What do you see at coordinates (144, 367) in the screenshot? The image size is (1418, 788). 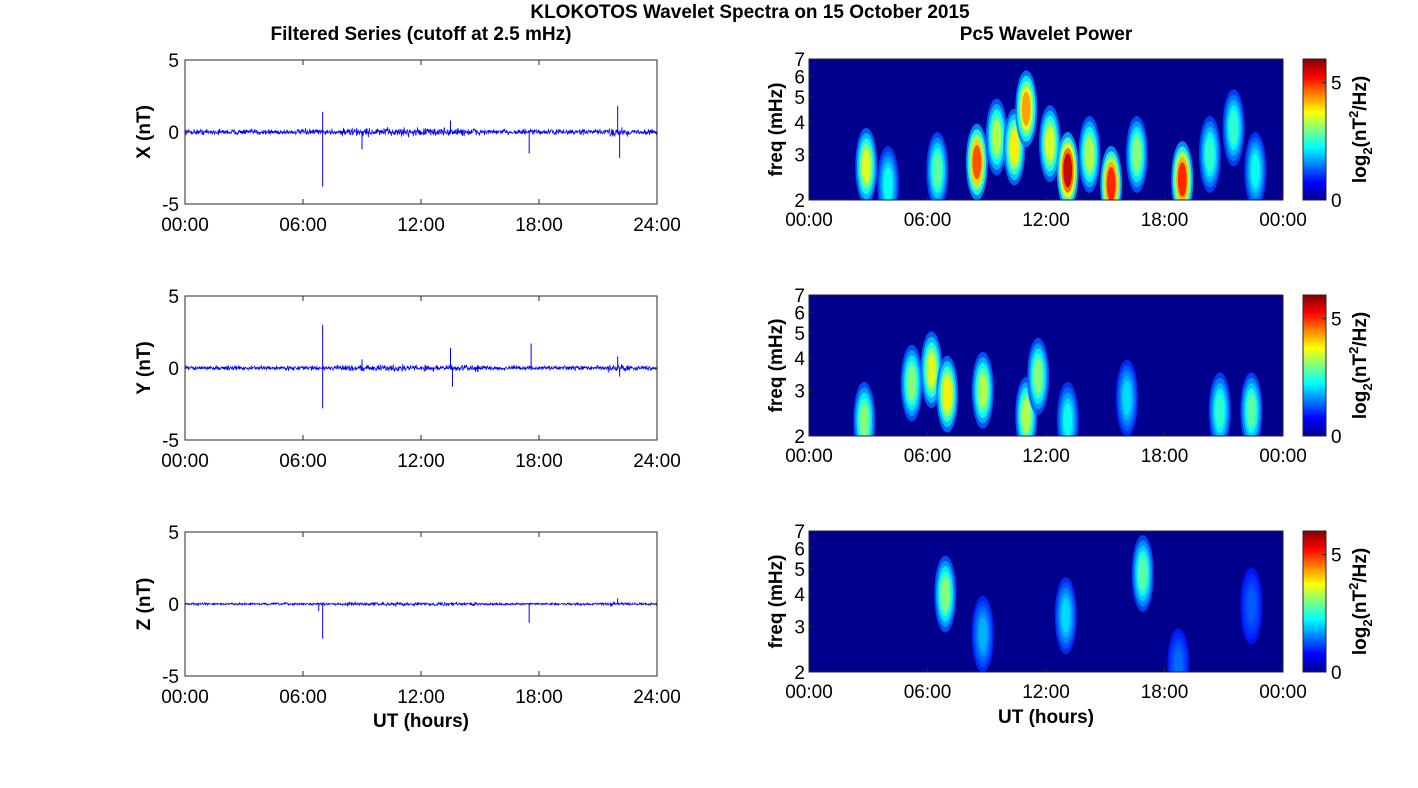 I see `y-axis-label: Y (nT)` at bounding box center [144, 367].